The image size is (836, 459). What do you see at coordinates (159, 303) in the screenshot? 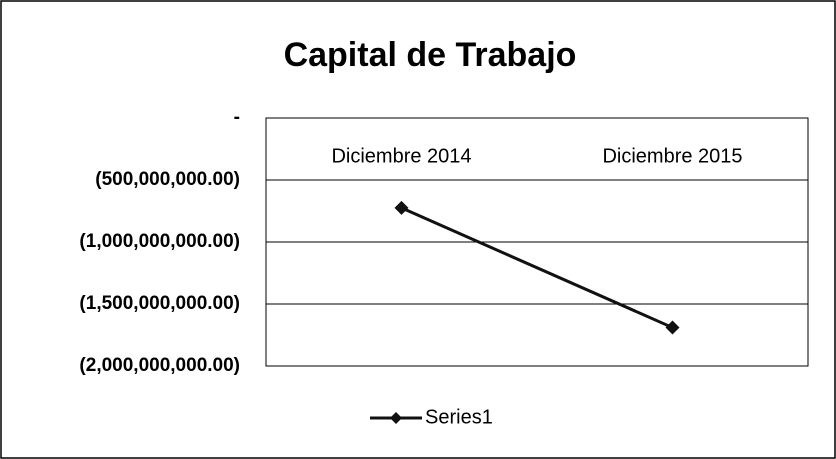
I see `y-tick-label: (1,500,000,000.00)` at bounding box center [159, 303].